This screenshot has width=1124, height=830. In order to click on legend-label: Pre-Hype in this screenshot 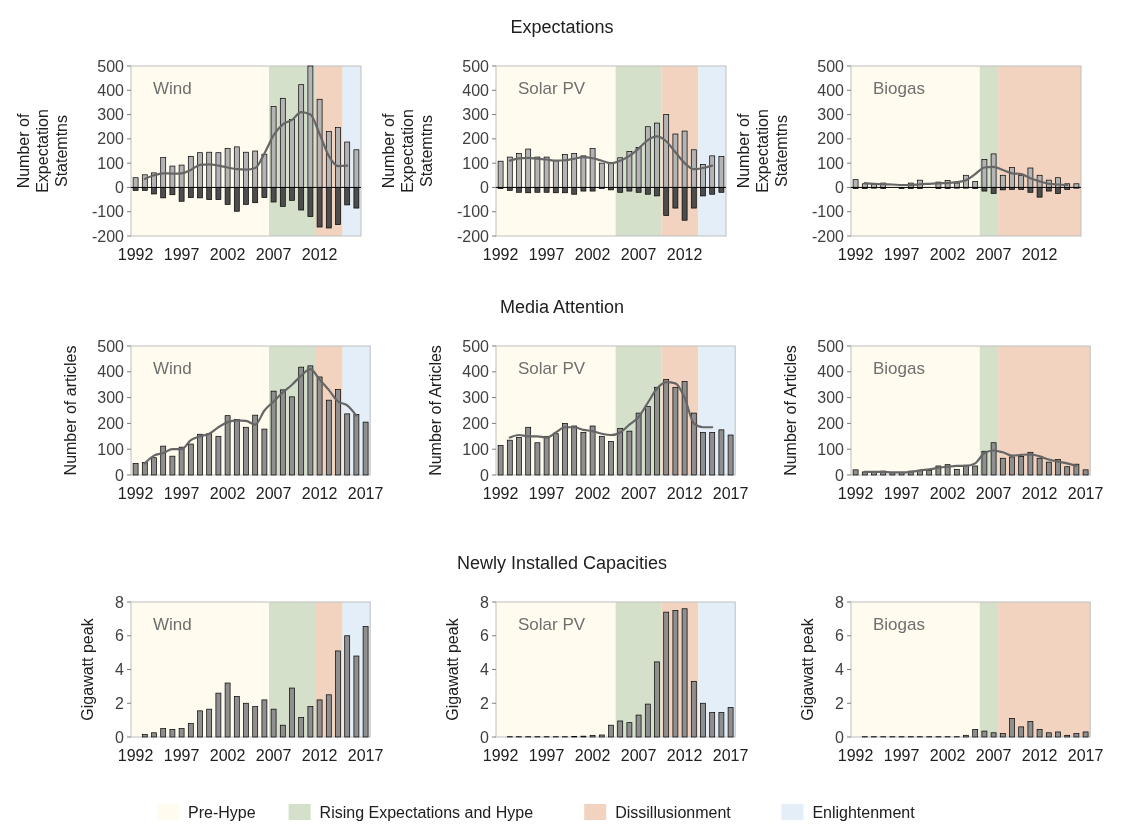, I will do `click(222, 812)`.